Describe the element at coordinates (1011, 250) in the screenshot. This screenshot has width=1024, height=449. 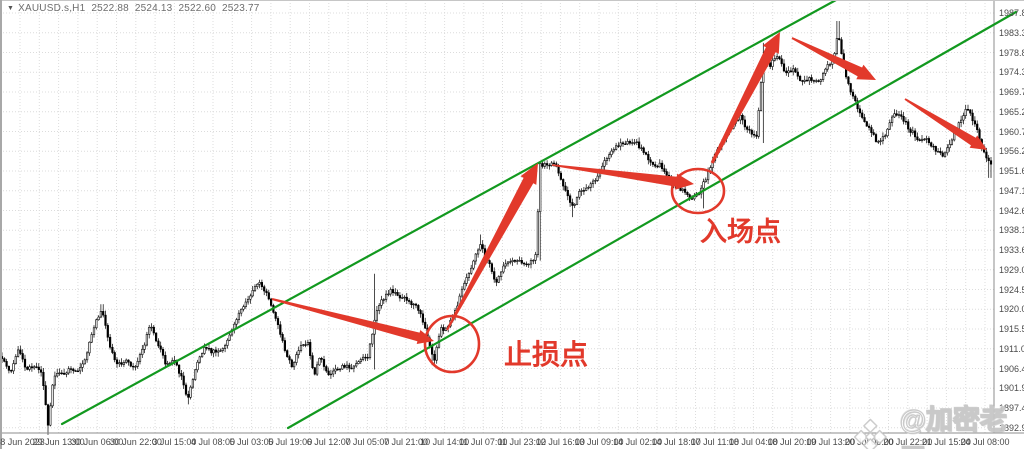
I see `price-tick-label: 1933.60` at that location.